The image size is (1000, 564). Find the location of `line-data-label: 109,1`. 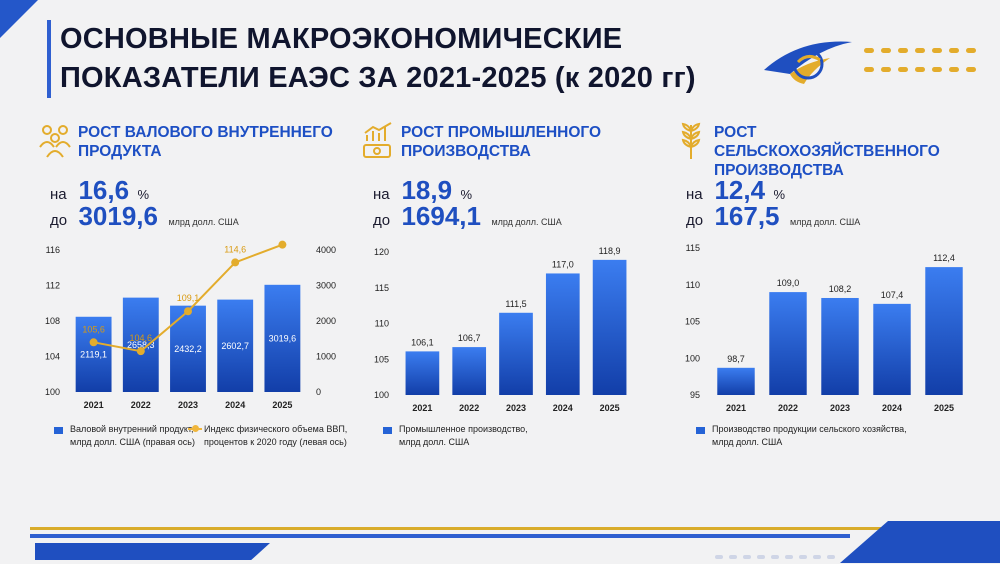

line-data-label: 109,1 is located at coordinates (188, 298).